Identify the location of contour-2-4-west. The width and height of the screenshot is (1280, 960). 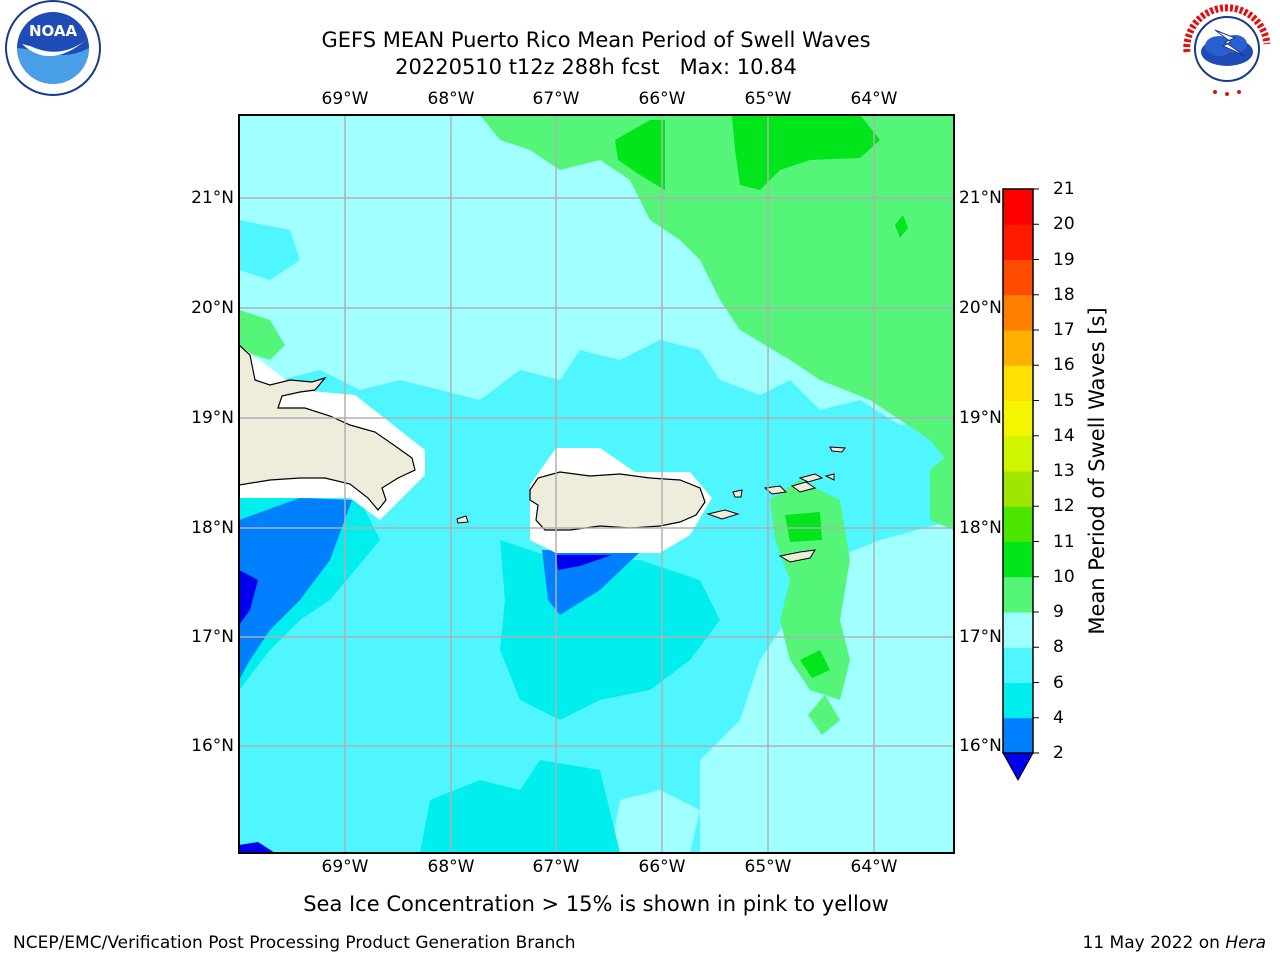
(295, 589).